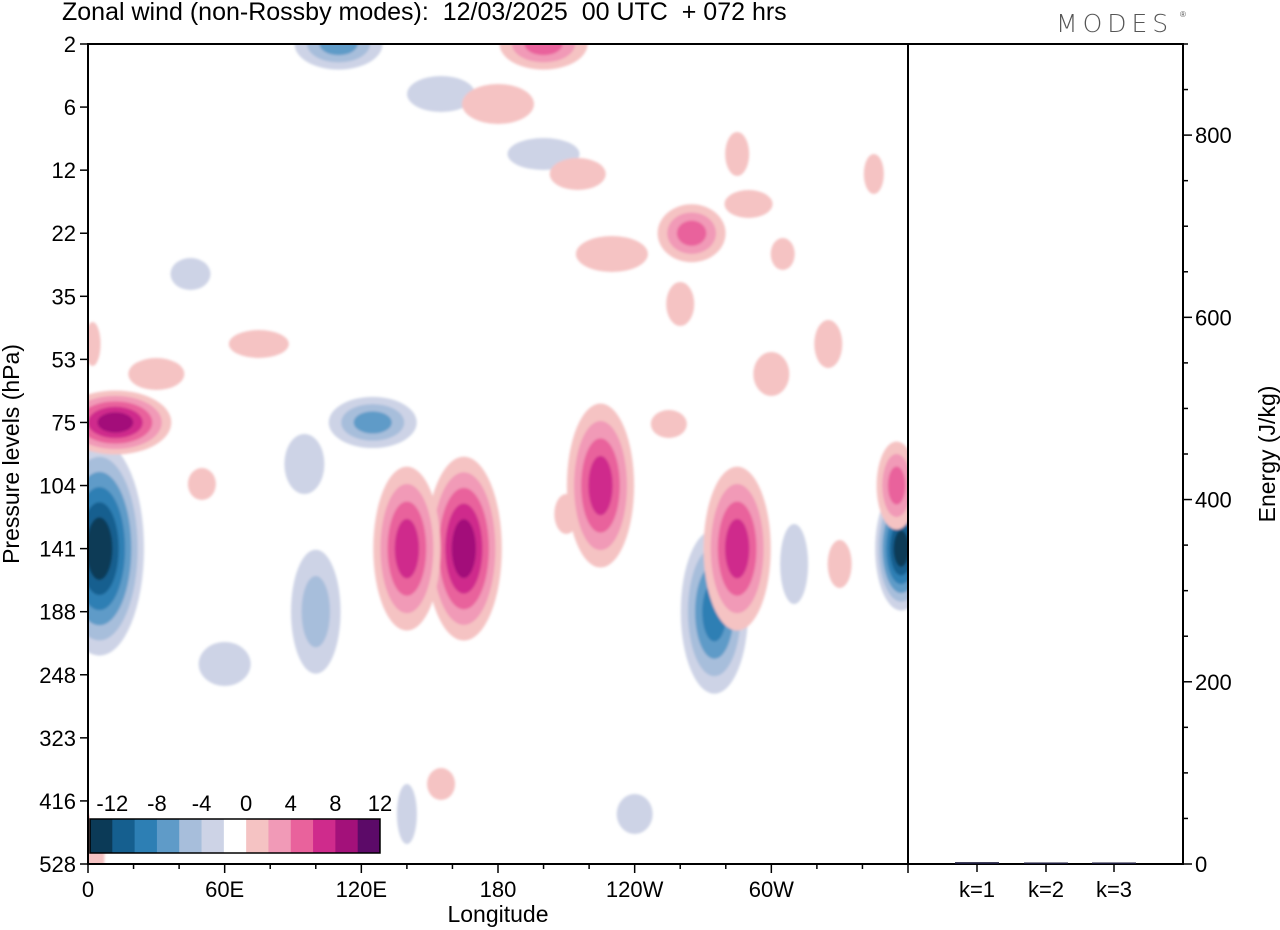 This screenshot has height=930, width=1280. What do you see at coordinates (112, 803) in the screenshot?
I see `colorbar-tick-label: -12` at bounding box center [112, 803].